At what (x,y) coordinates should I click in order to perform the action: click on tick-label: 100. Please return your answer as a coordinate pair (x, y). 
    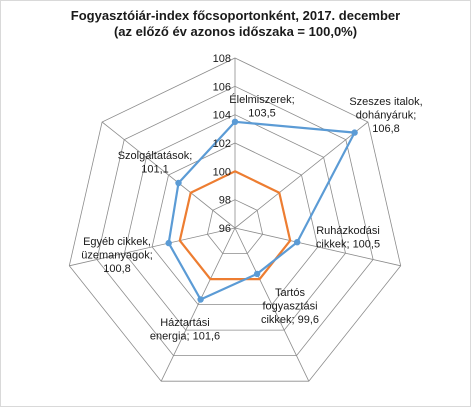
    Looking at the image, I should click on (222, 172).